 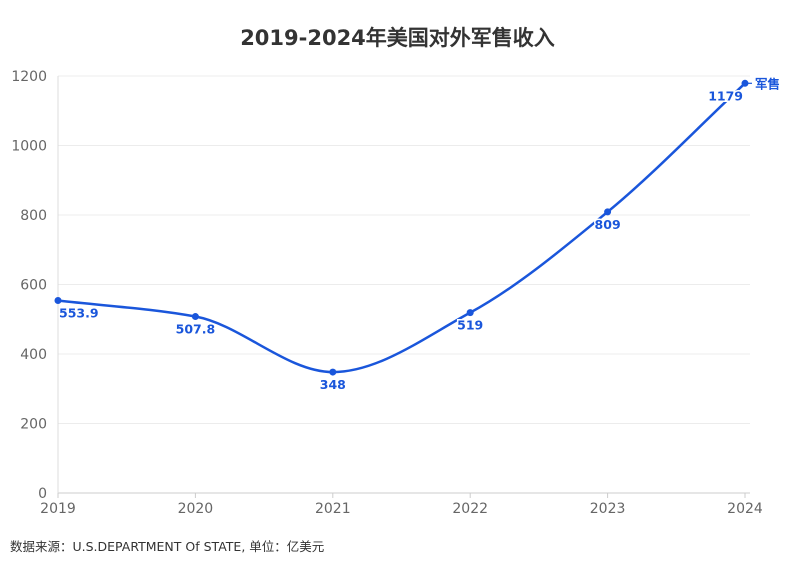 I want to click on series-label: 军售, so click(x=767, y=83).